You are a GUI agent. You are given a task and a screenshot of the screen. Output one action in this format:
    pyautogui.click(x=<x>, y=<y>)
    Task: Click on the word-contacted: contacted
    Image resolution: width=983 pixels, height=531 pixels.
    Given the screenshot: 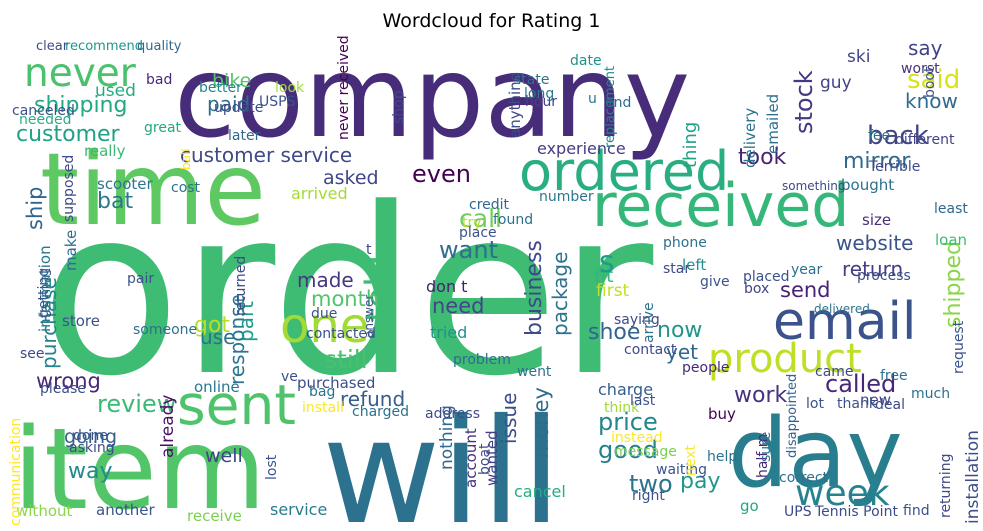 What is the action you would take?
    pyautogui.click(x=341, y=334)
    